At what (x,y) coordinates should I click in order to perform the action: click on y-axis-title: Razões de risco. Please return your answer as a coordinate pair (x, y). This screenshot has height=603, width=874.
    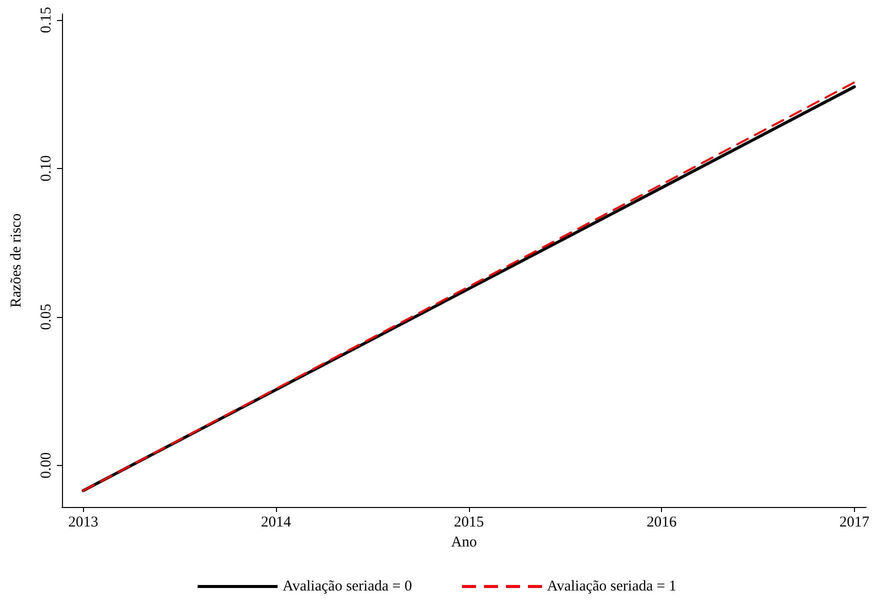
    Looking at the image, I should click on (16, 260).